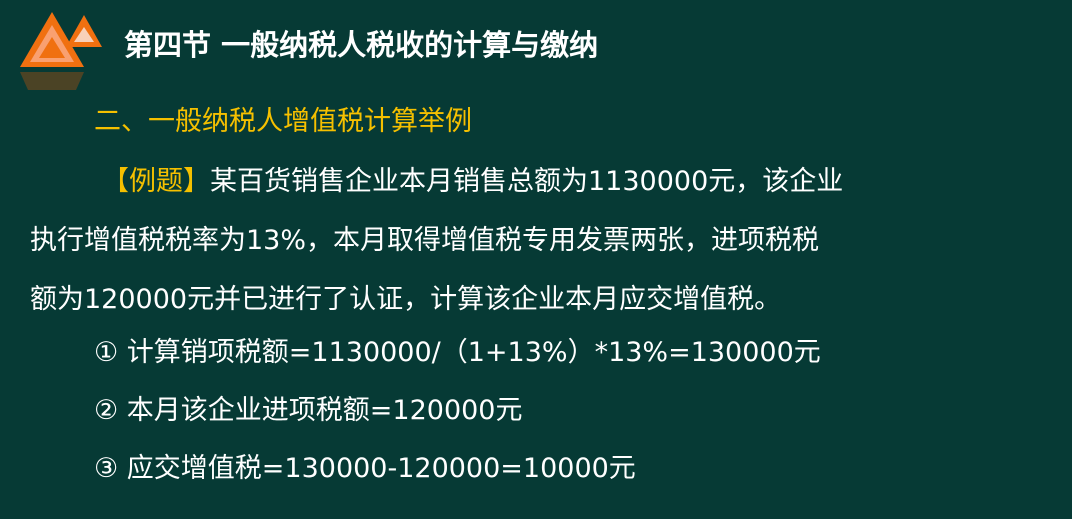  Describe the element at coordinates (365, 468) in the screenshot. I see `step-3: ③ 应交增值税=130000-120000=10000元` at that location.